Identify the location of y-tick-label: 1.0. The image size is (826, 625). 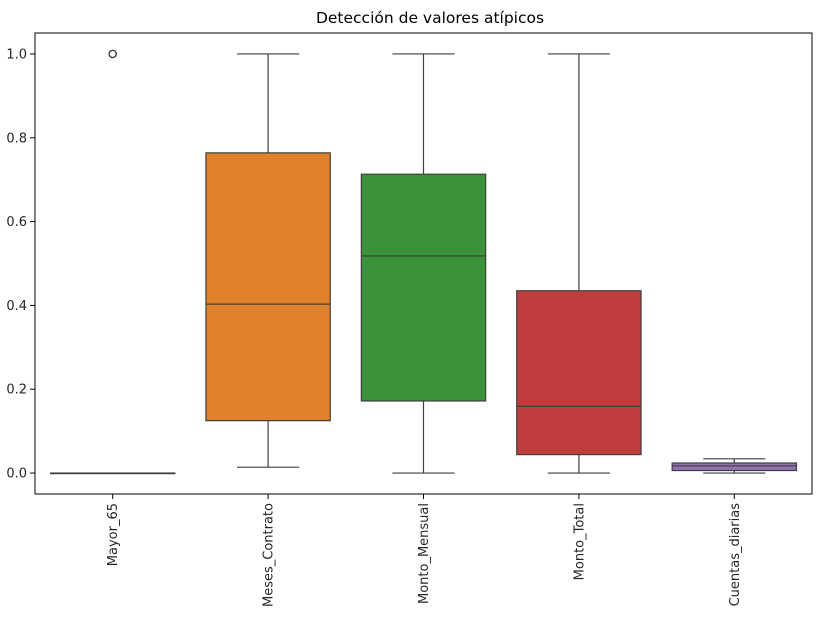
(16, 54).